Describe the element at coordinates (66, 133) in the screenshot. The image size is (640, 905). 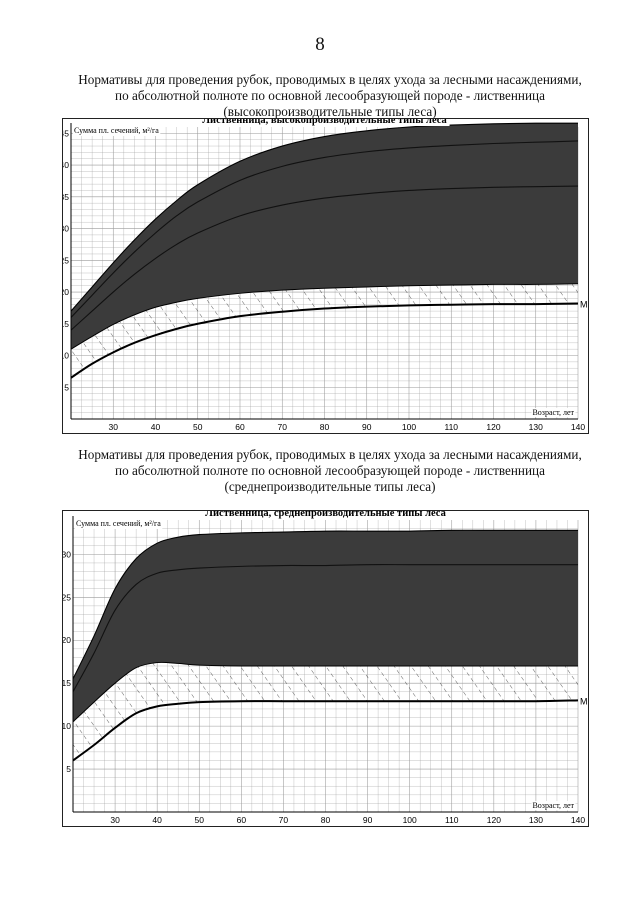
I see `y-tick-label: 45` at that location.